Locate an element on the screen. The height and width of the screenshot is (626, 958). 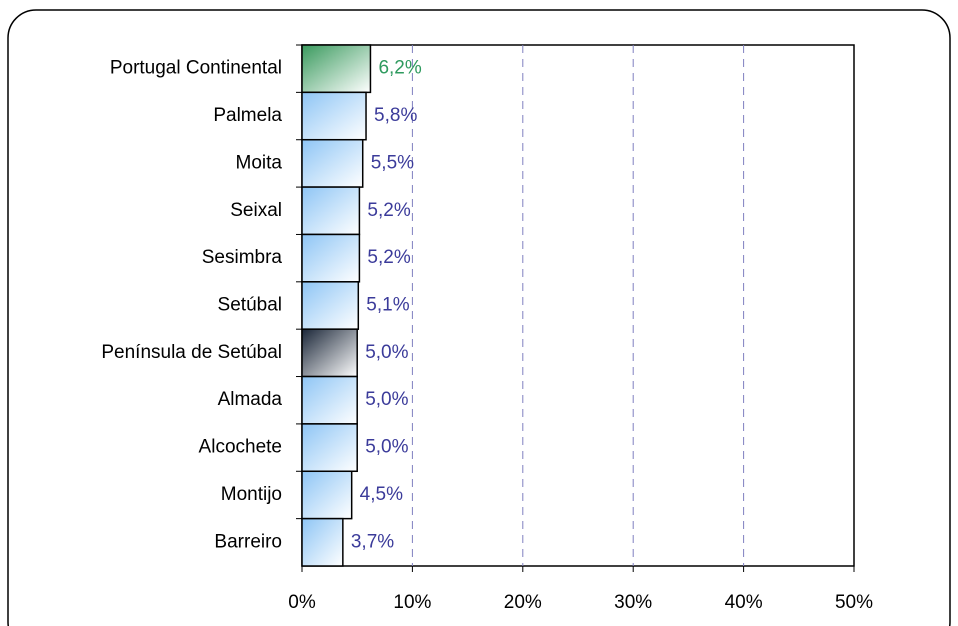
x-tick-label: 50% is located at coordinates (854, 602).